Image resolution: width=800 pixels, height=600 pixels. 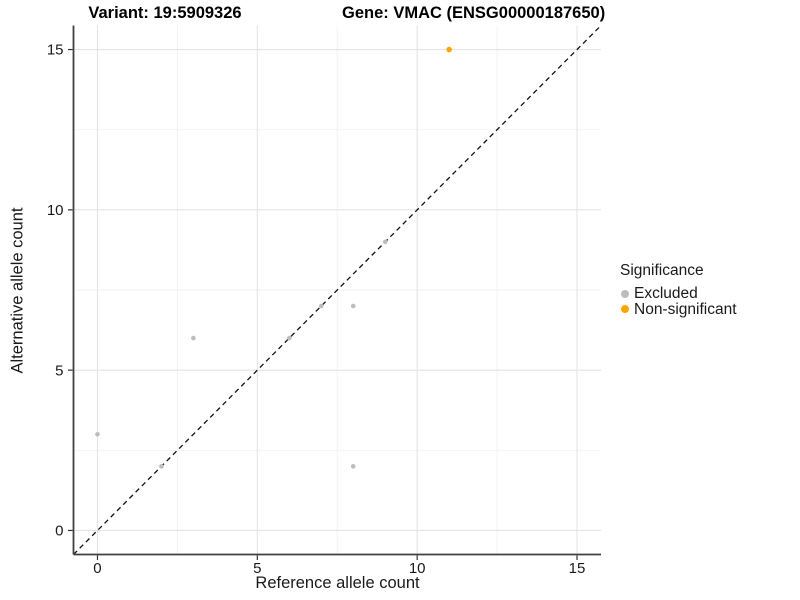 I want to click on x-tick-label: 10, so click(x=417, y=568).